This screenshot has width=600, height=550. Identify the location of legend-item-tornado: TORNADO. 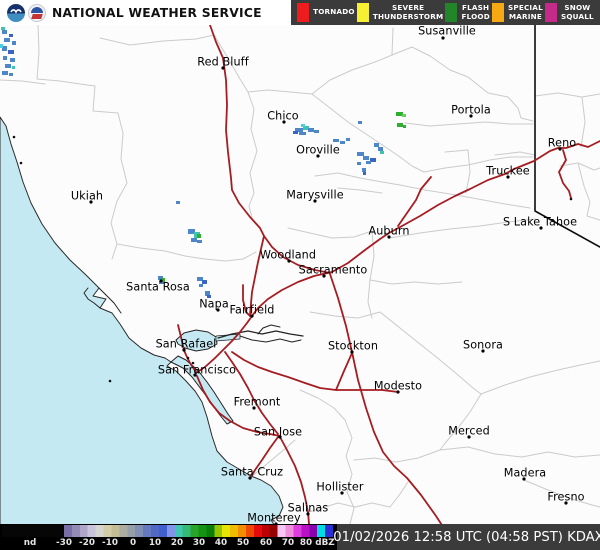
(326, 12).